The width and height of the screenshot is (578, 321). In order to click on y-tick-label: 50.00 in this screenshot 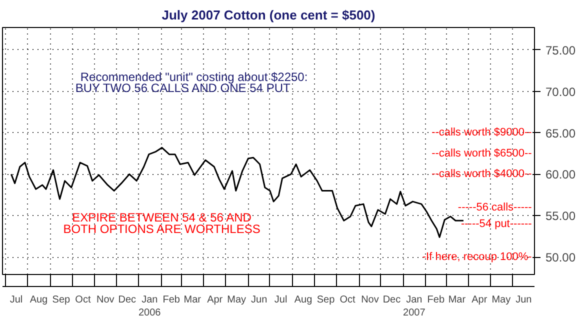, I will do `click(561, 257)`.